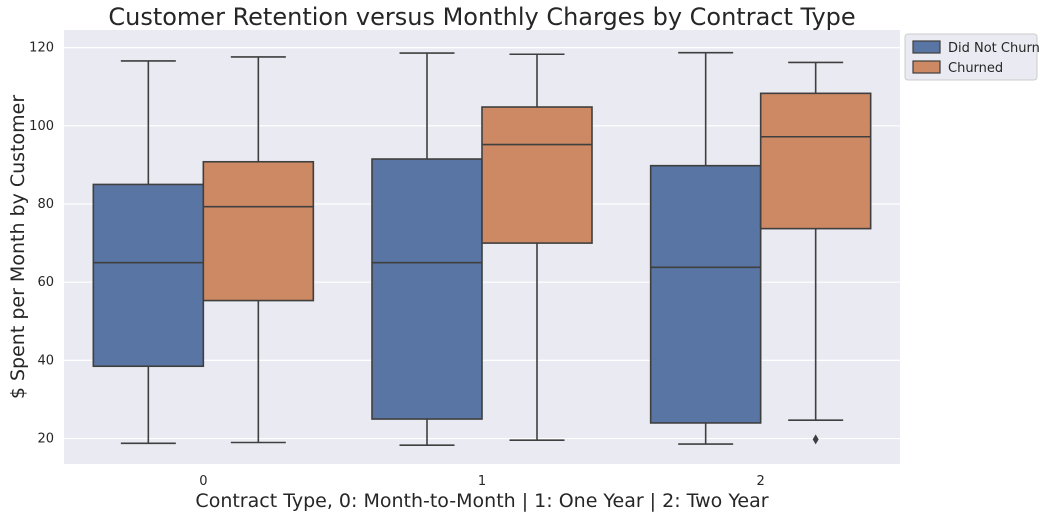  I want to click on x-tick-label: 0, so click(203, 481).